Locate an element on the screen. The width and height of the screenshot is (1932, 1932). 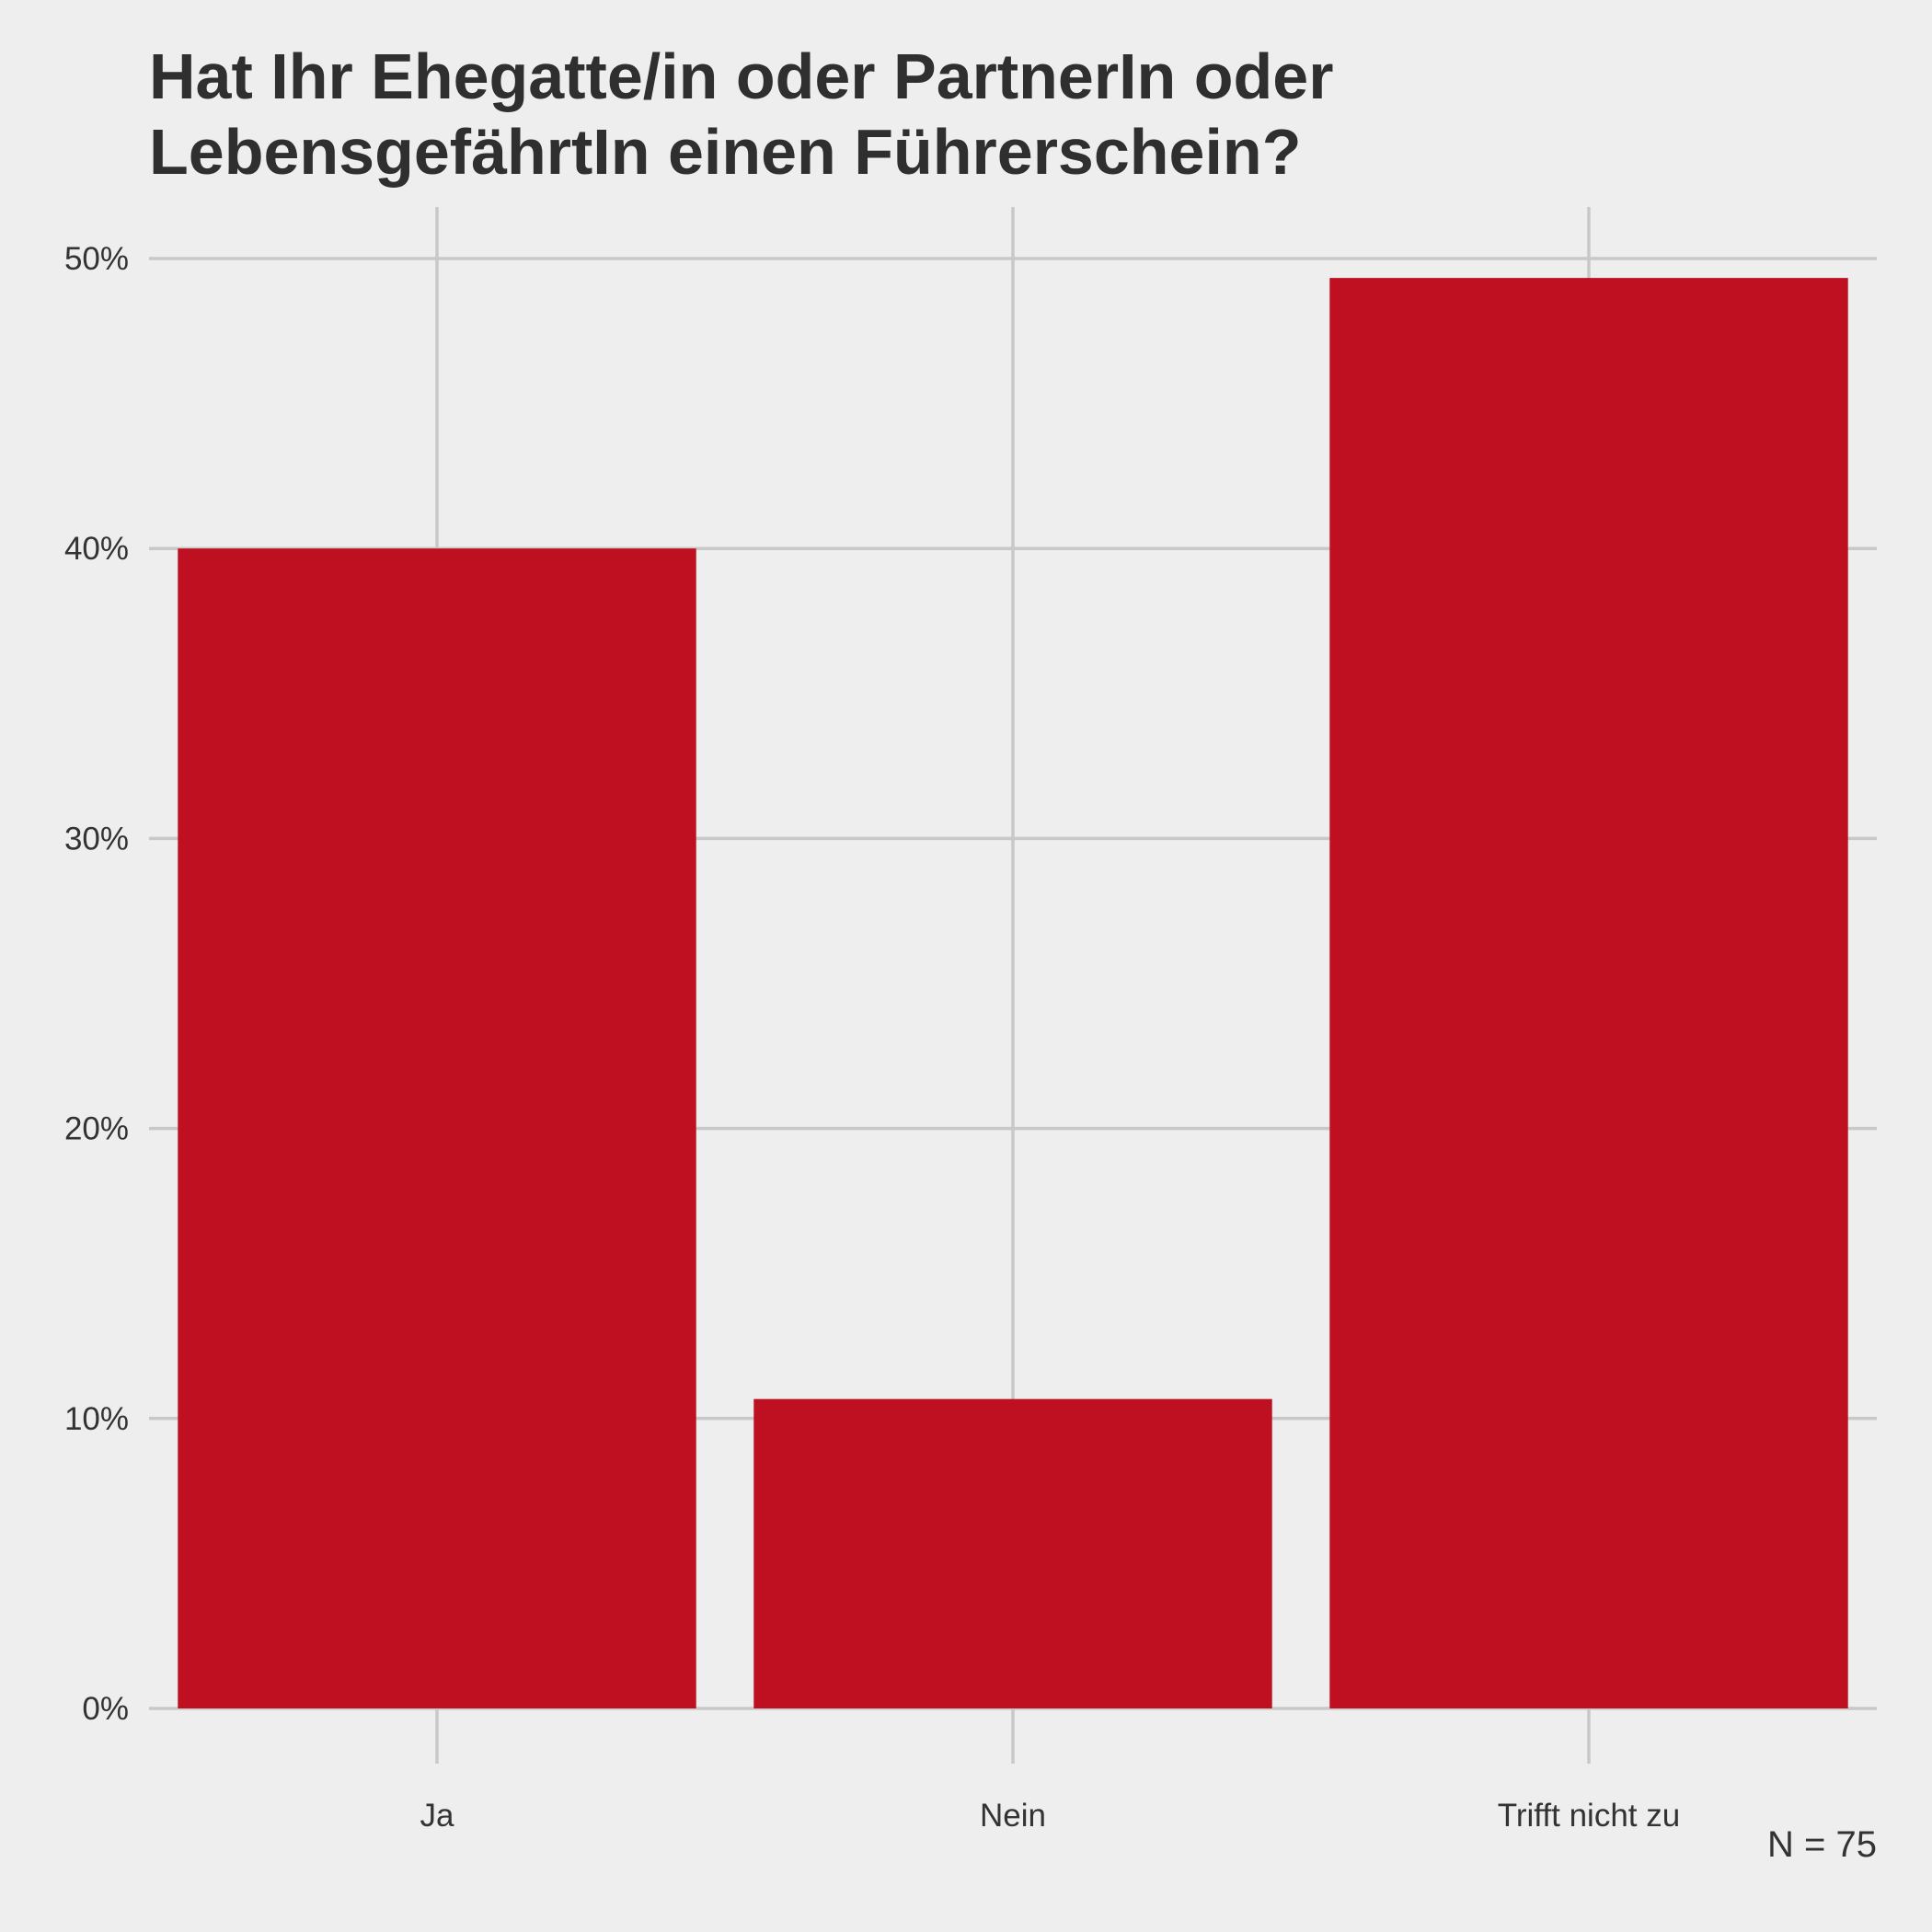
y-tick-label: 40% is located at coordinates (96, 549).